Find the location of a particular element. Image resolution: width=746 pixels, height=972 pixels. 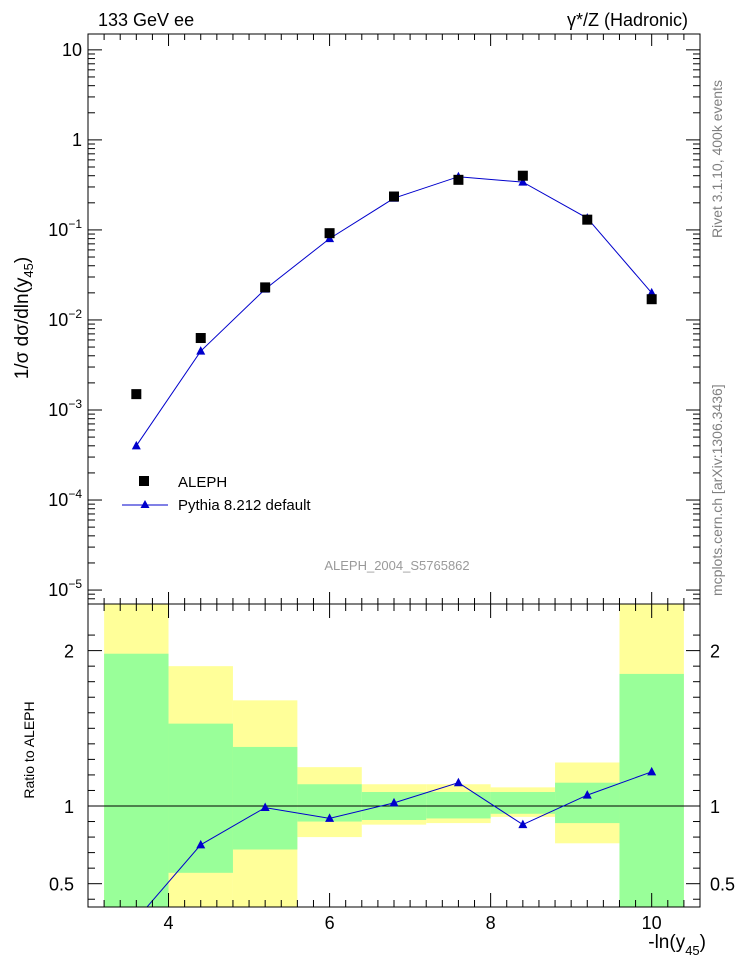

legend-marker-aleph is located at coordinates (144, 481).